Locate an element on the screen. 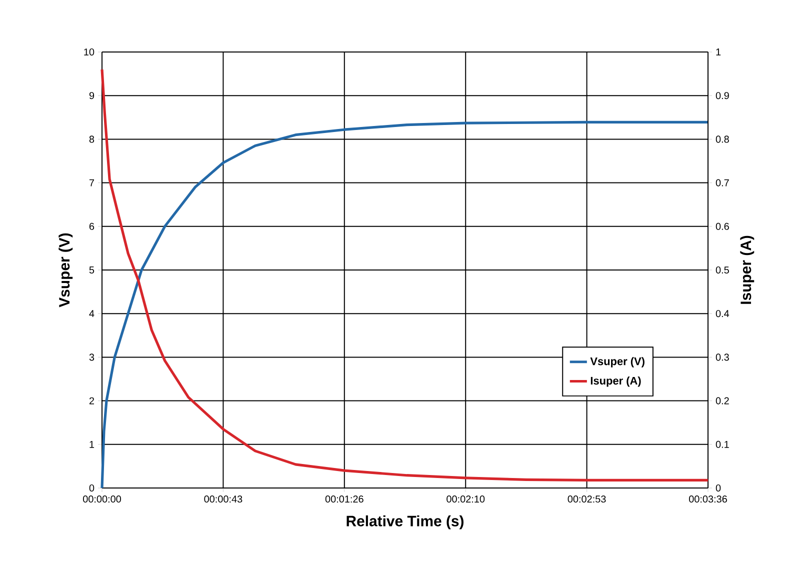 The width and height of the screenshot is (798, 587). y-tick-label: 0 is located at coordinates (91, 488).